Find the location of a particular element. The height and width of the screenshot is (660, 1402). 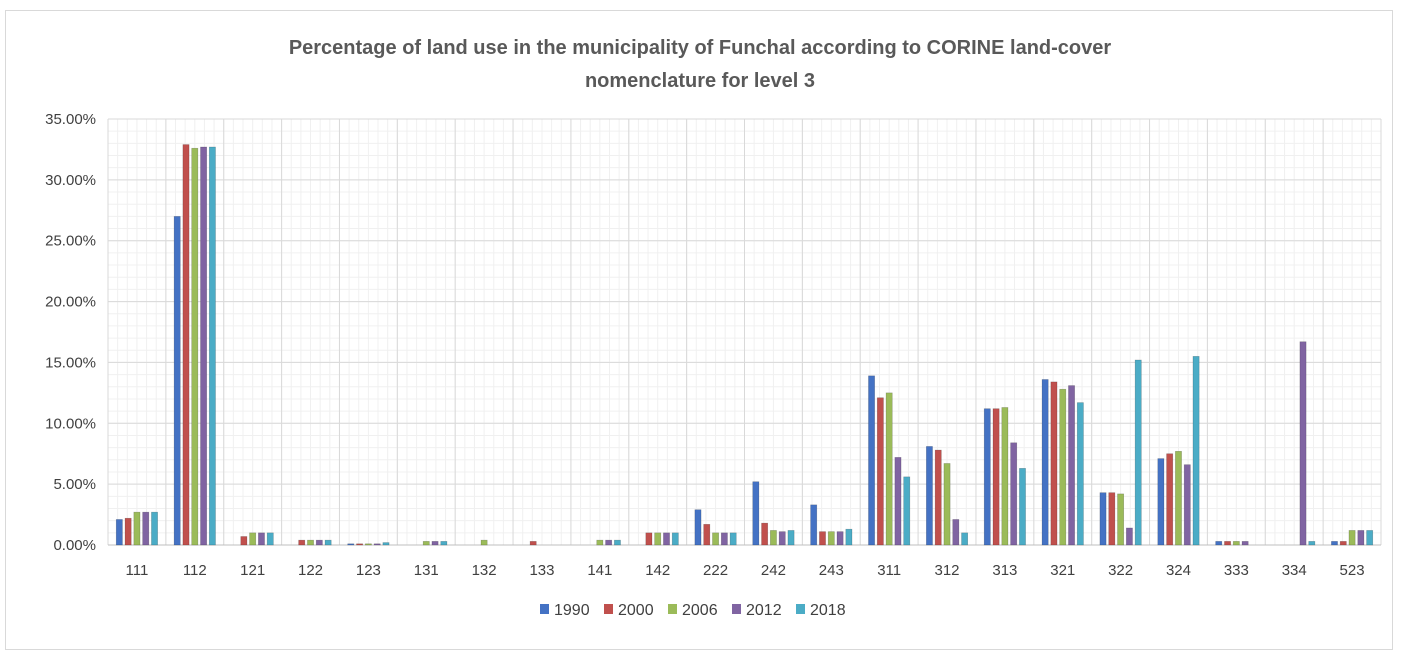

legend-swatch-2012 is located at coordinates (736, 609).